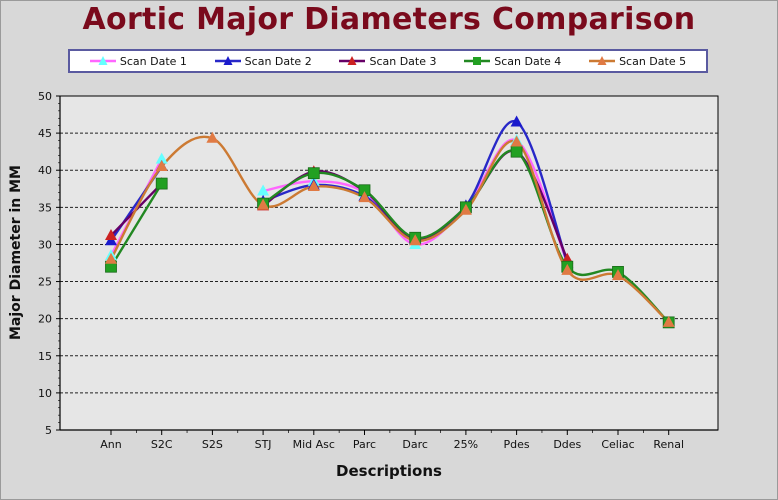 This screenshot has width=778, height=500. What do you see at coordinates (389, 19) in the screenshot?
I see `chart-title: Aortic Major Diameters Comparison` at bounding box center [389, 19].